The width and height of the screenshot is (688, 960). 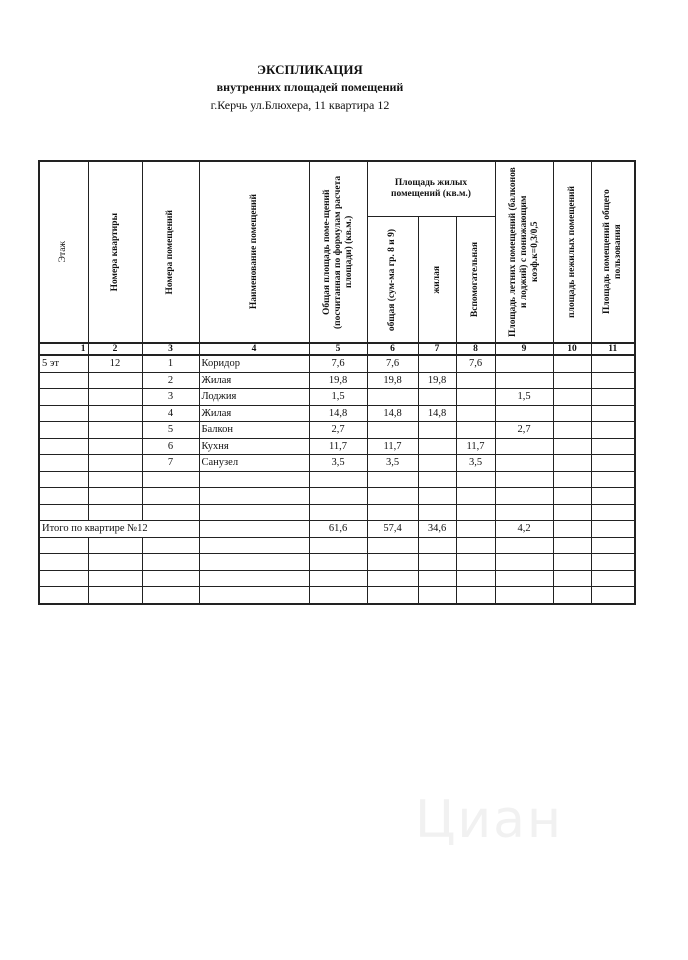 What do you see at coordinates (475, 349) in the screenshot?
I see `column-number: 8` at bounding box center [475, 349].